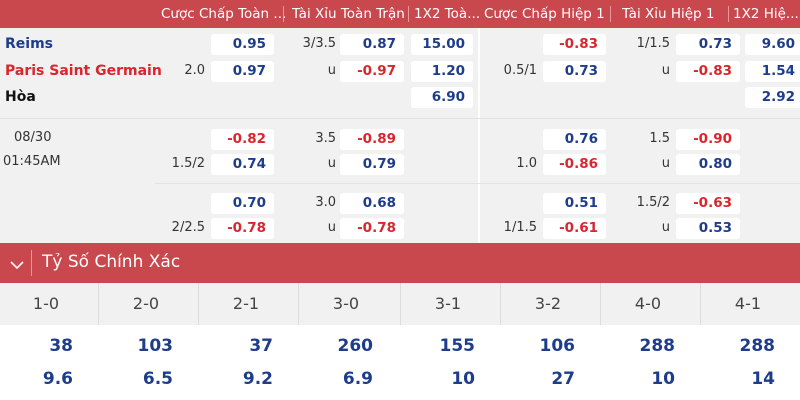 This screenshot has height=400, width=800. What do you see at coordinates (325, 202) in the screenshot?
I see `line-label: 3.0` at bounding box center [325, 202].